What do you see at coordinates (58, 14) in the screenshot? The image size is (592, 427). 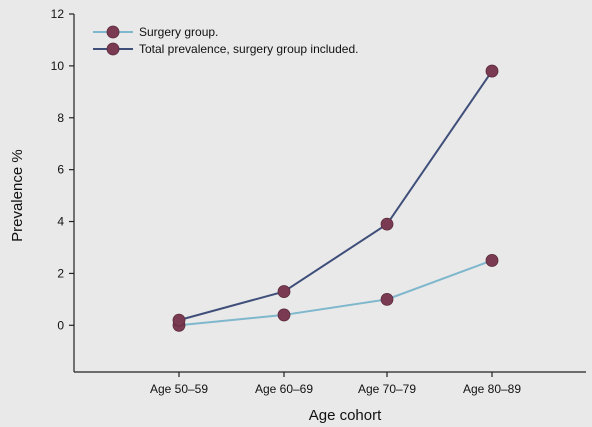 I see `y-tick-label: 12` at bounding box center [58, 14].